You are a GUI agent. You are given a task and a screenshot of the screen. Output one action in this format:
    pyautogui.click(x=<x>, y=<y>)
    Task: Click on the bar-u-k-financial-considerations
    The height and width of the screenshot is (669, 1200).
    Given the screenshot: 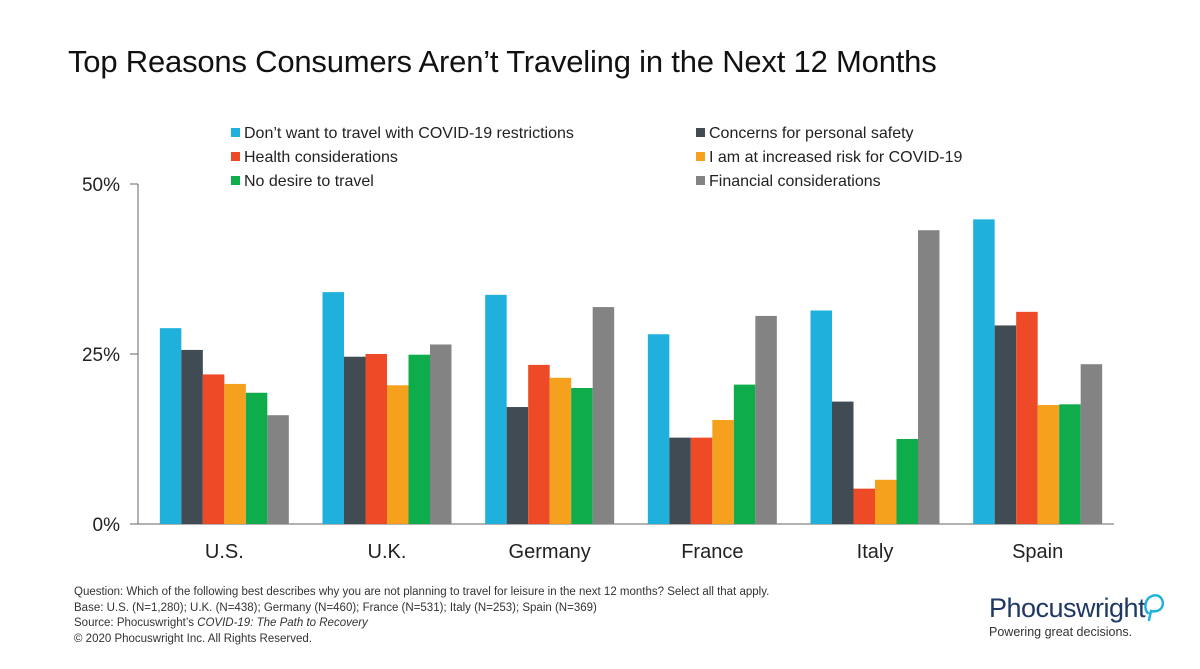 What is the action you would take?
    pyautogui.click(x=441, y=434)
    